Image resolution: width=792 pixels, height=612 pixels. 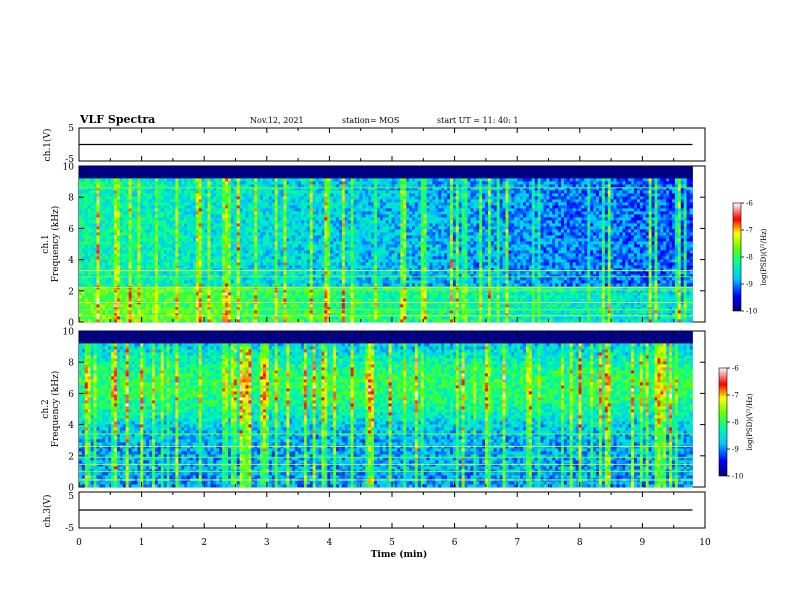 I want to click on ch1-ytick-top: 5, so click(x=71, y=129).